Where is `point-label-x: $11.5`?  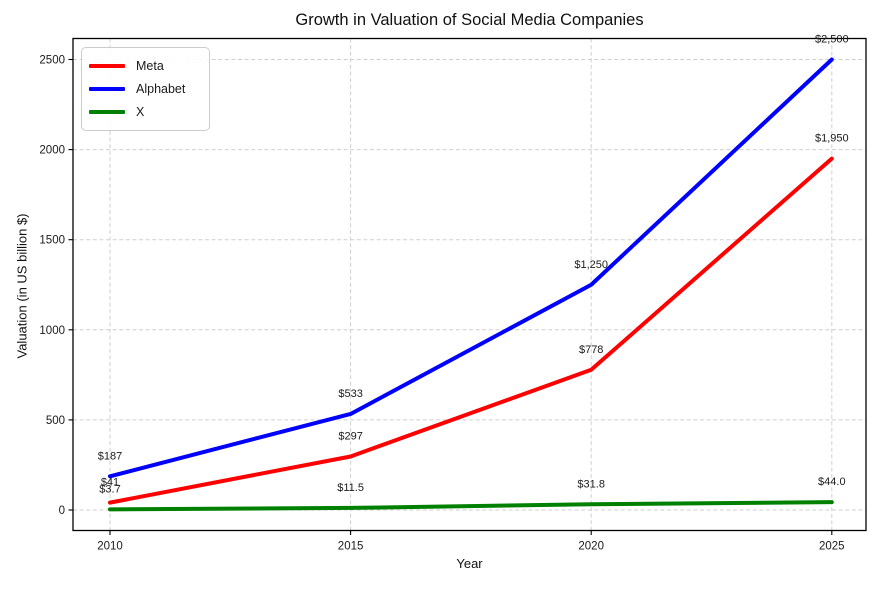
point-label-x: $11.5 is located at coordinates (350, 488).